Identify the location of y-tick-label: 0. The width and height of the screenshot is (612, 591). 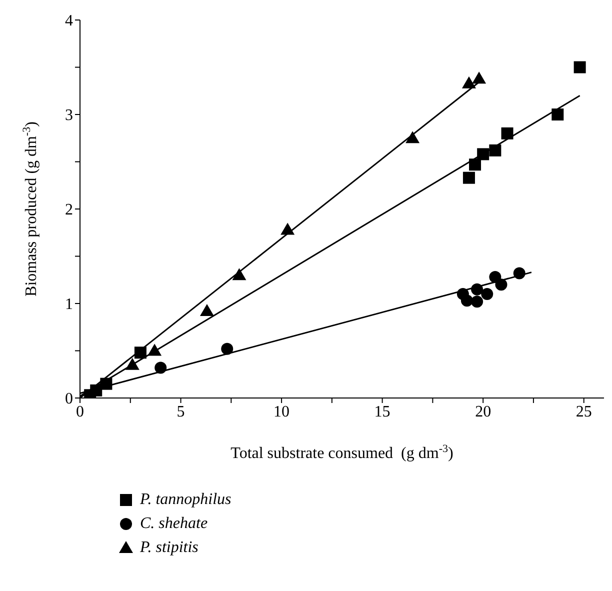
(69, 399).